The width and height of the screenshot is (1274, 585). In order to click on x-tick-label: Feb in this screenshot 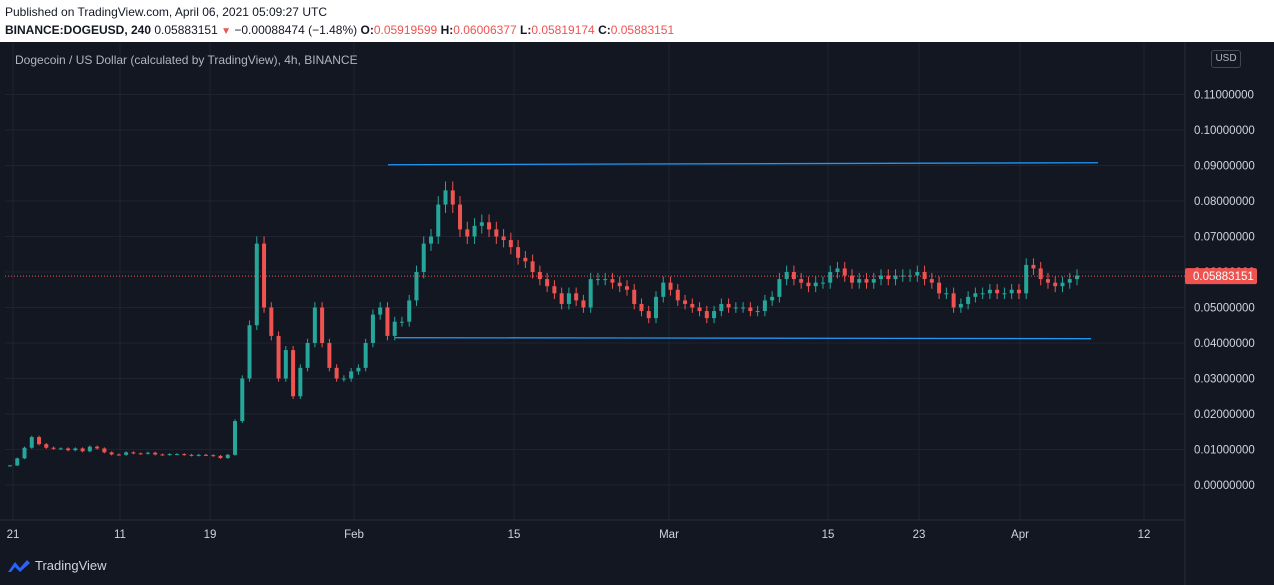, I will do `click(354, 535)`.